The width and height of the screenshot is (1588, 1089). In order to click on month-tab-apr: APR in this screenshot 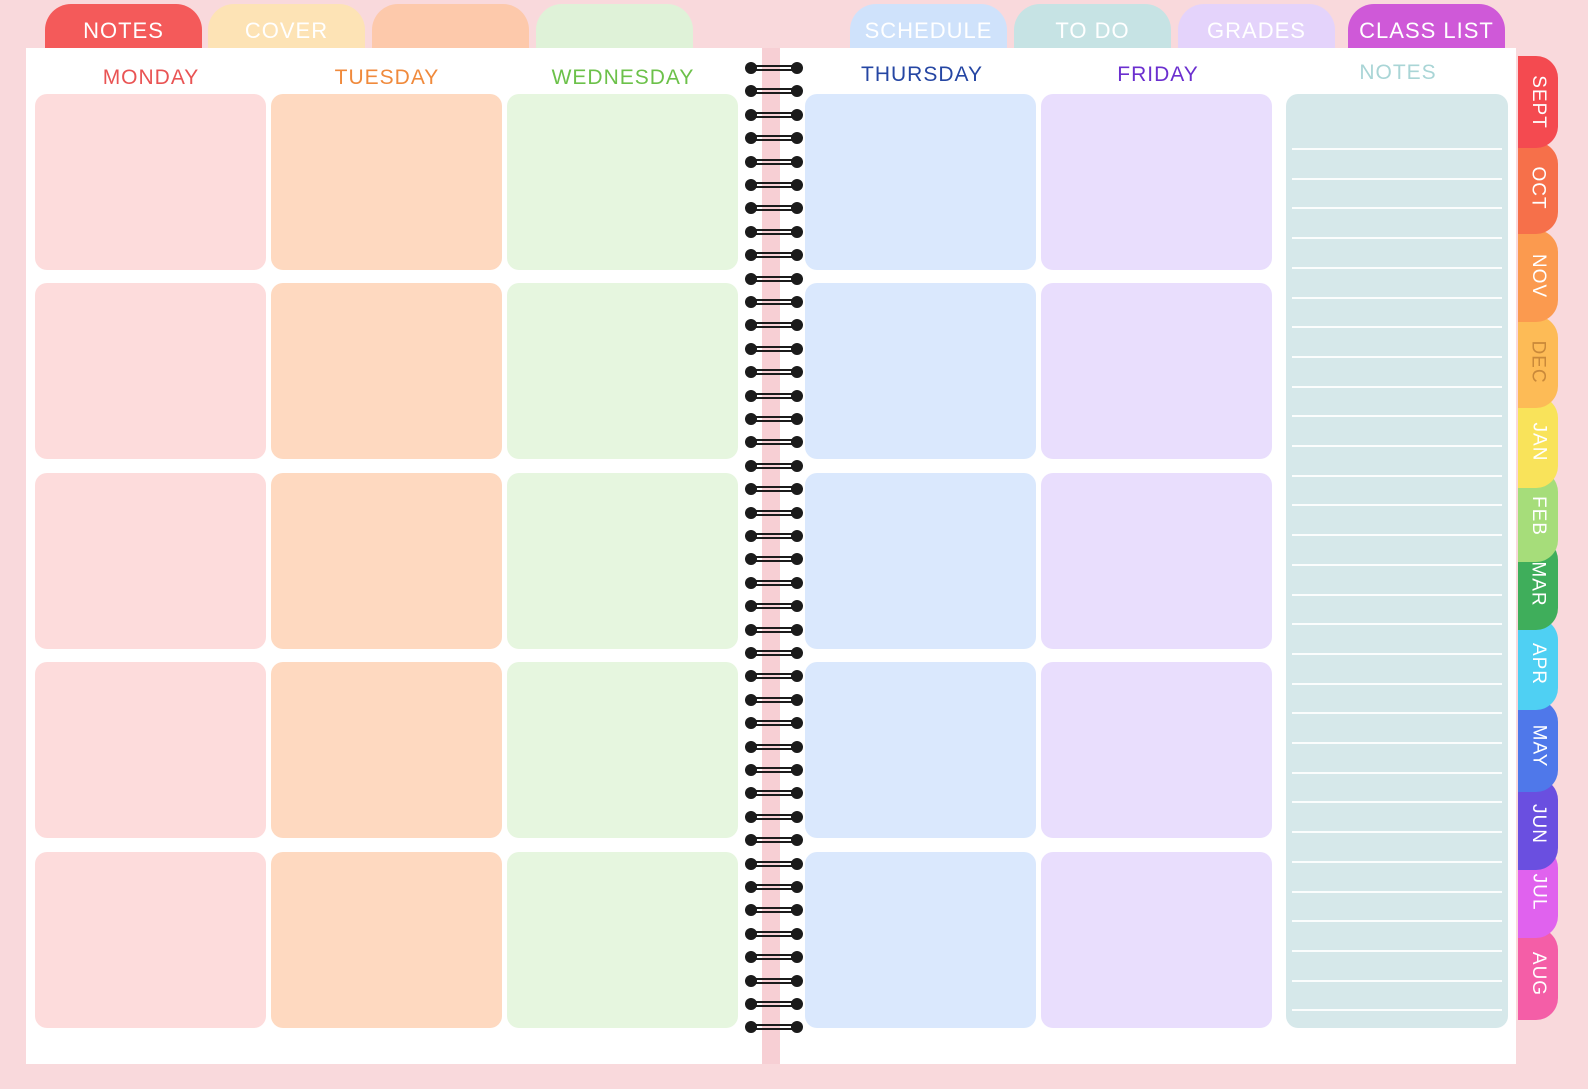, I will do `click(1538, 664)`.